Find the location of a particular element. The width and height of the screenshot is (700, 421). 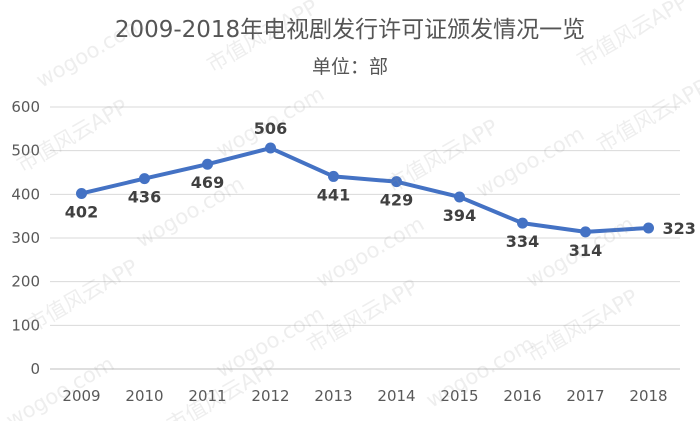

data-label: 394 is located at coordinates (459, 215).